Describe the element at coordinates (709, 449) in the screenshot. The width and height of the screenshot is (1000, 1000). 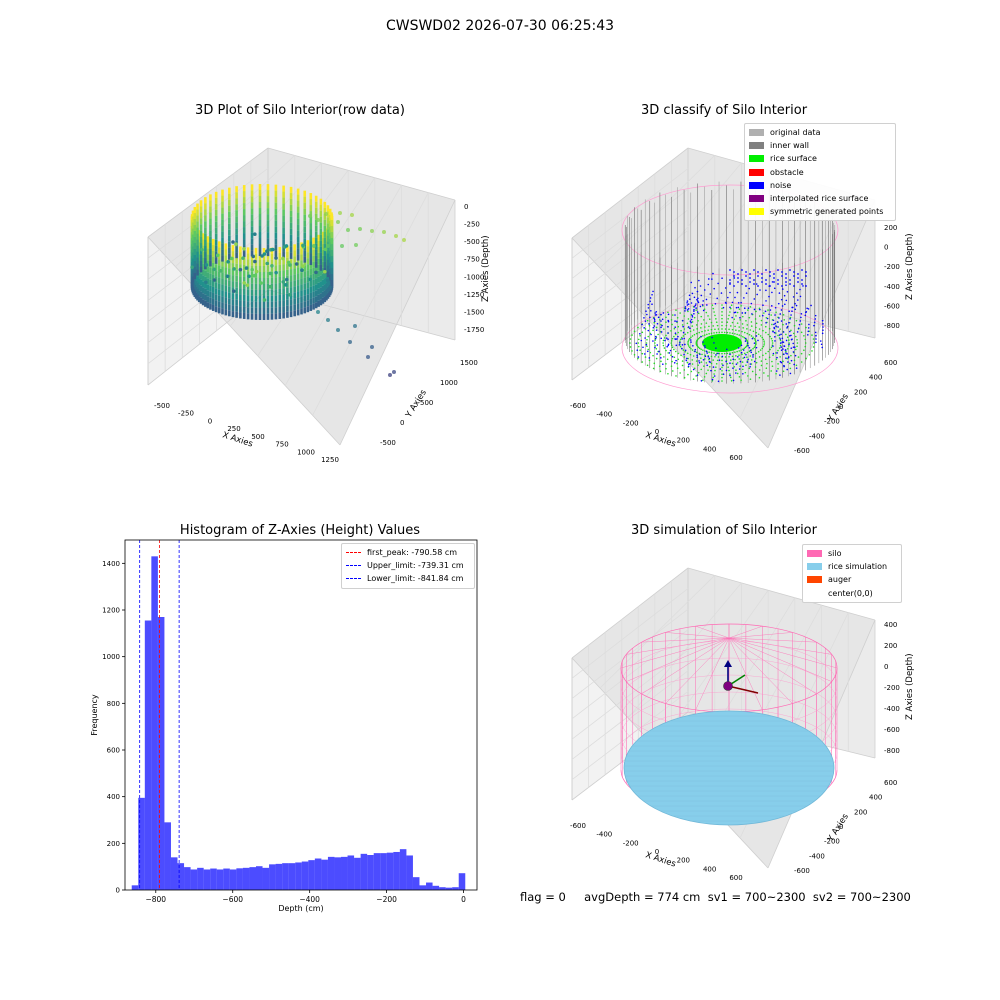
I see `classify-x-tick: 400` at that location.